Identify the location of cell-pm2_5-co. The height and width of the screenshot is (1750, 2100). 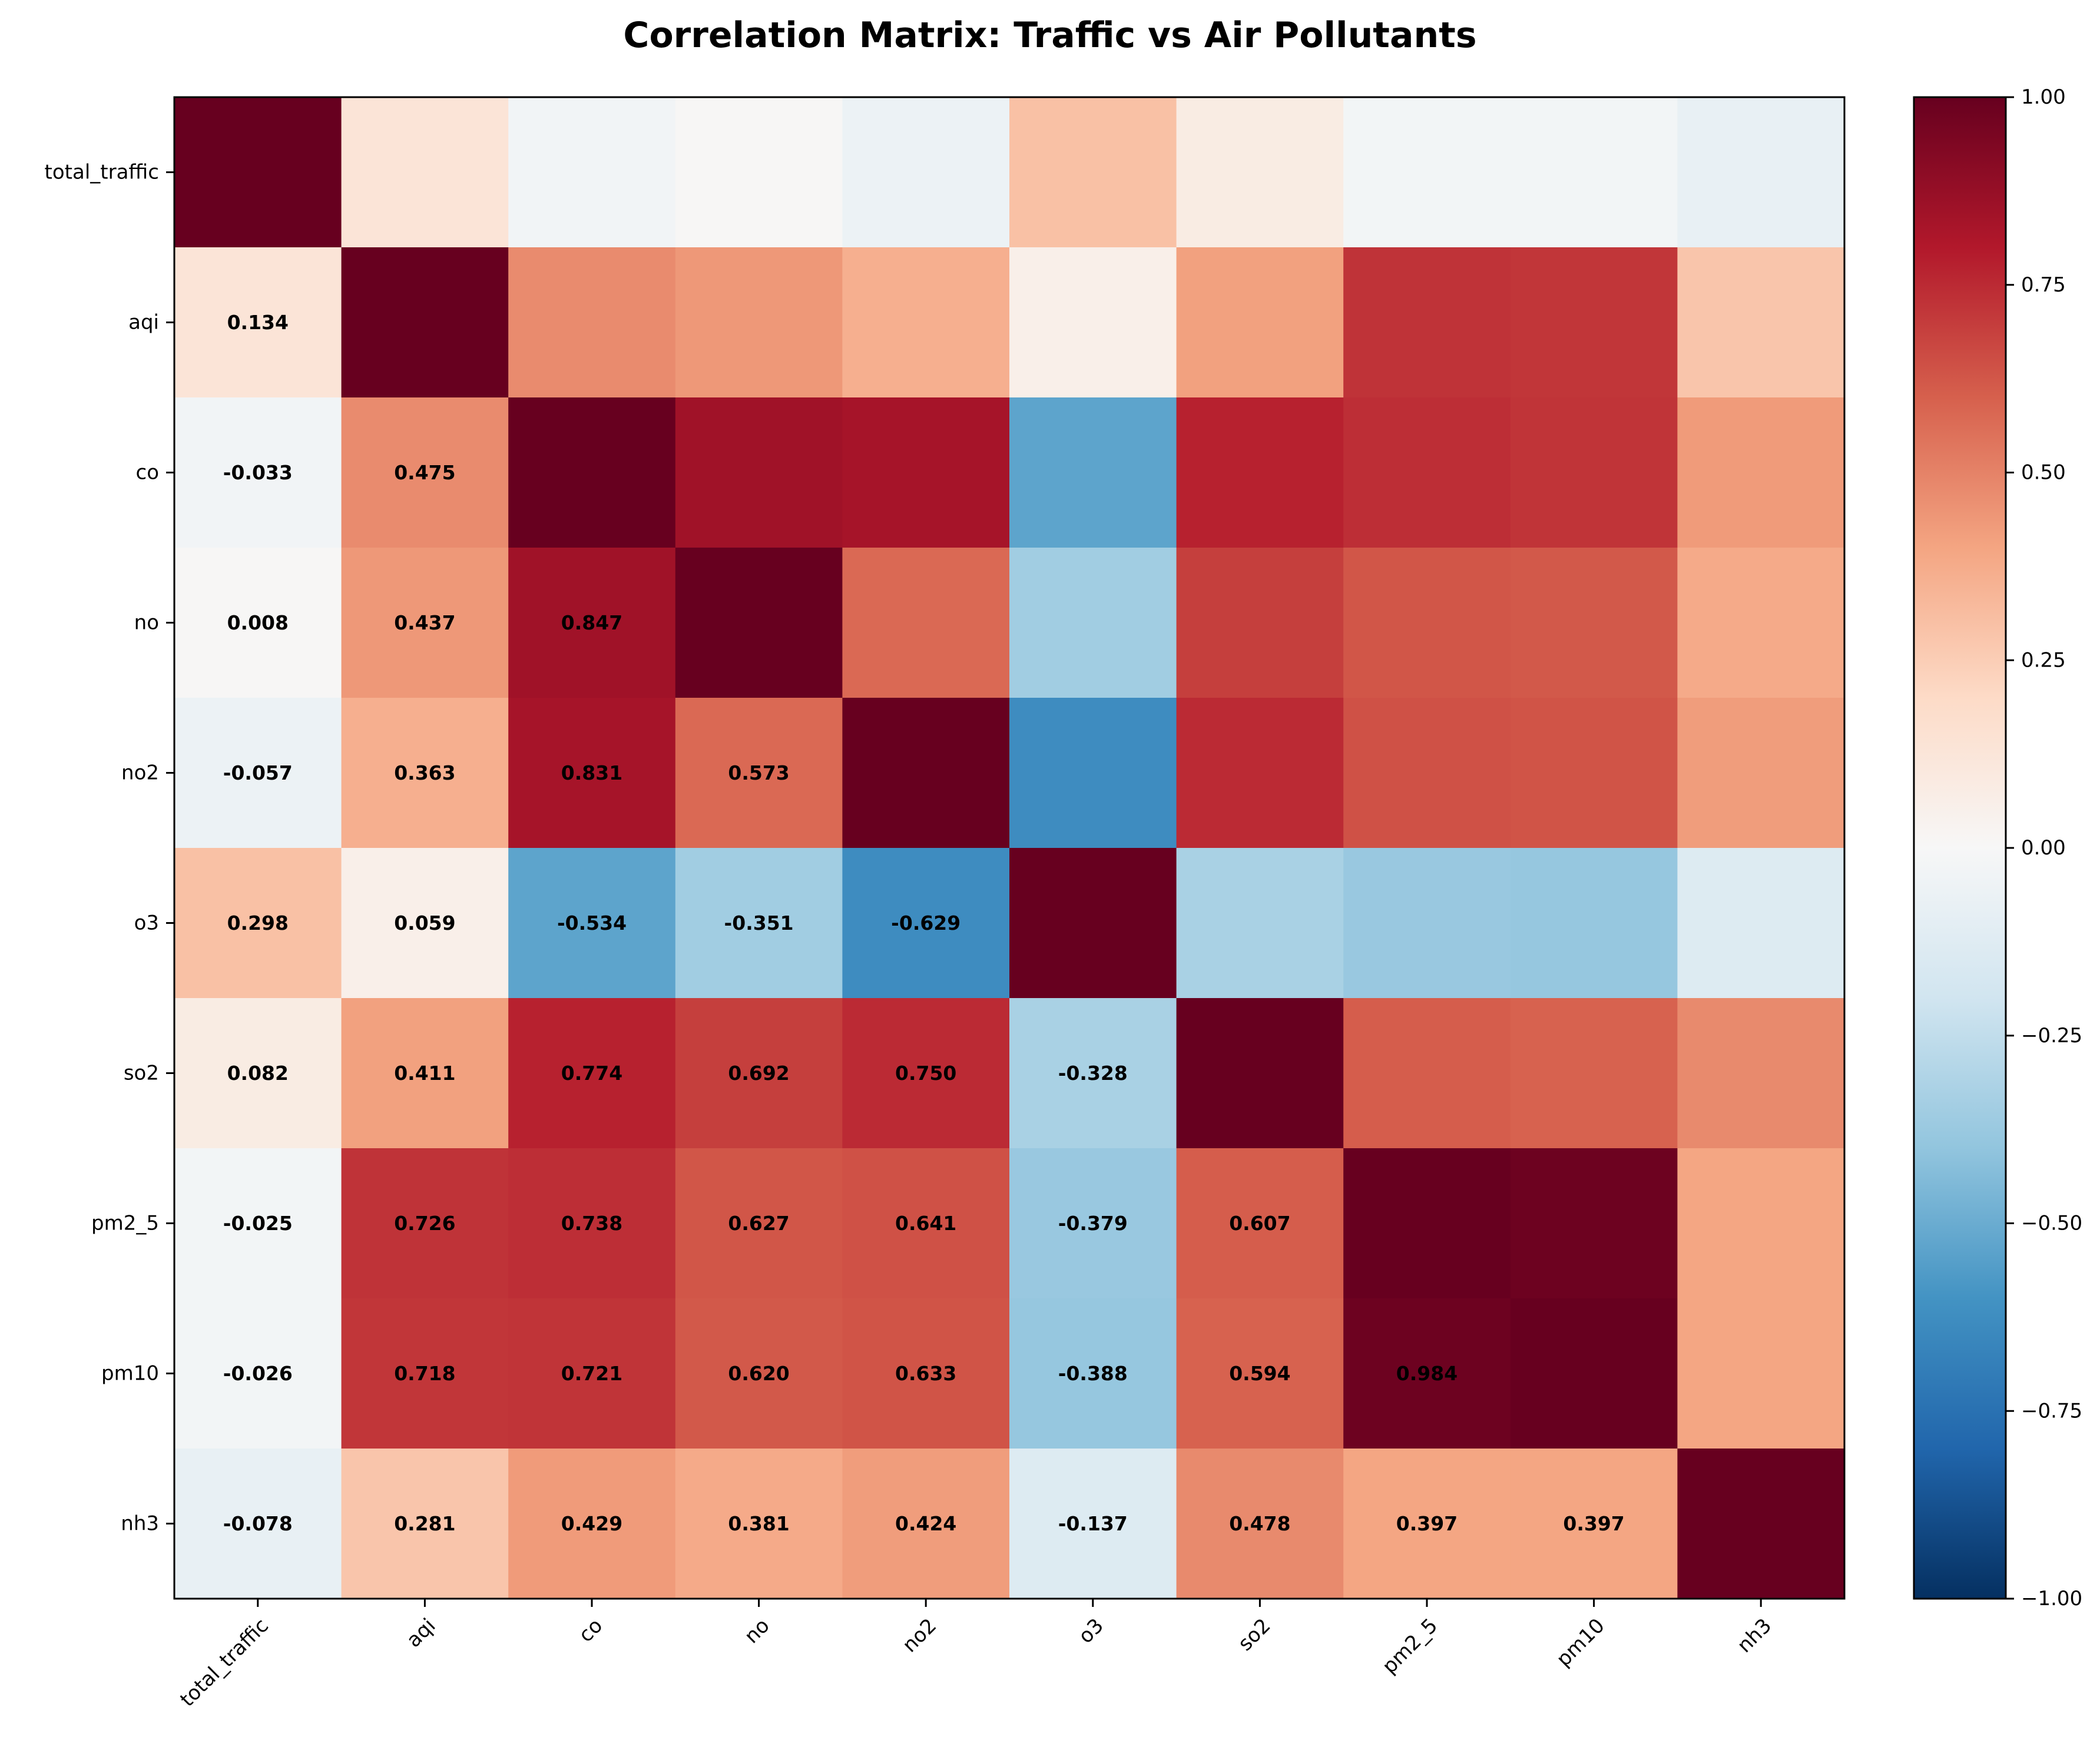
(592, 1223).